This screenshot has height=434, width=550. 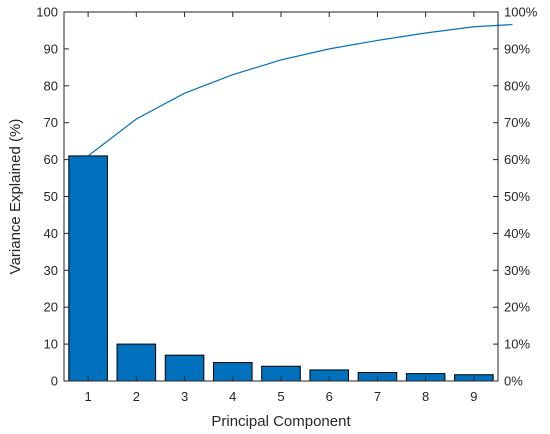 I want to click on y-tick-label: 40, so click(x=51, y=233).